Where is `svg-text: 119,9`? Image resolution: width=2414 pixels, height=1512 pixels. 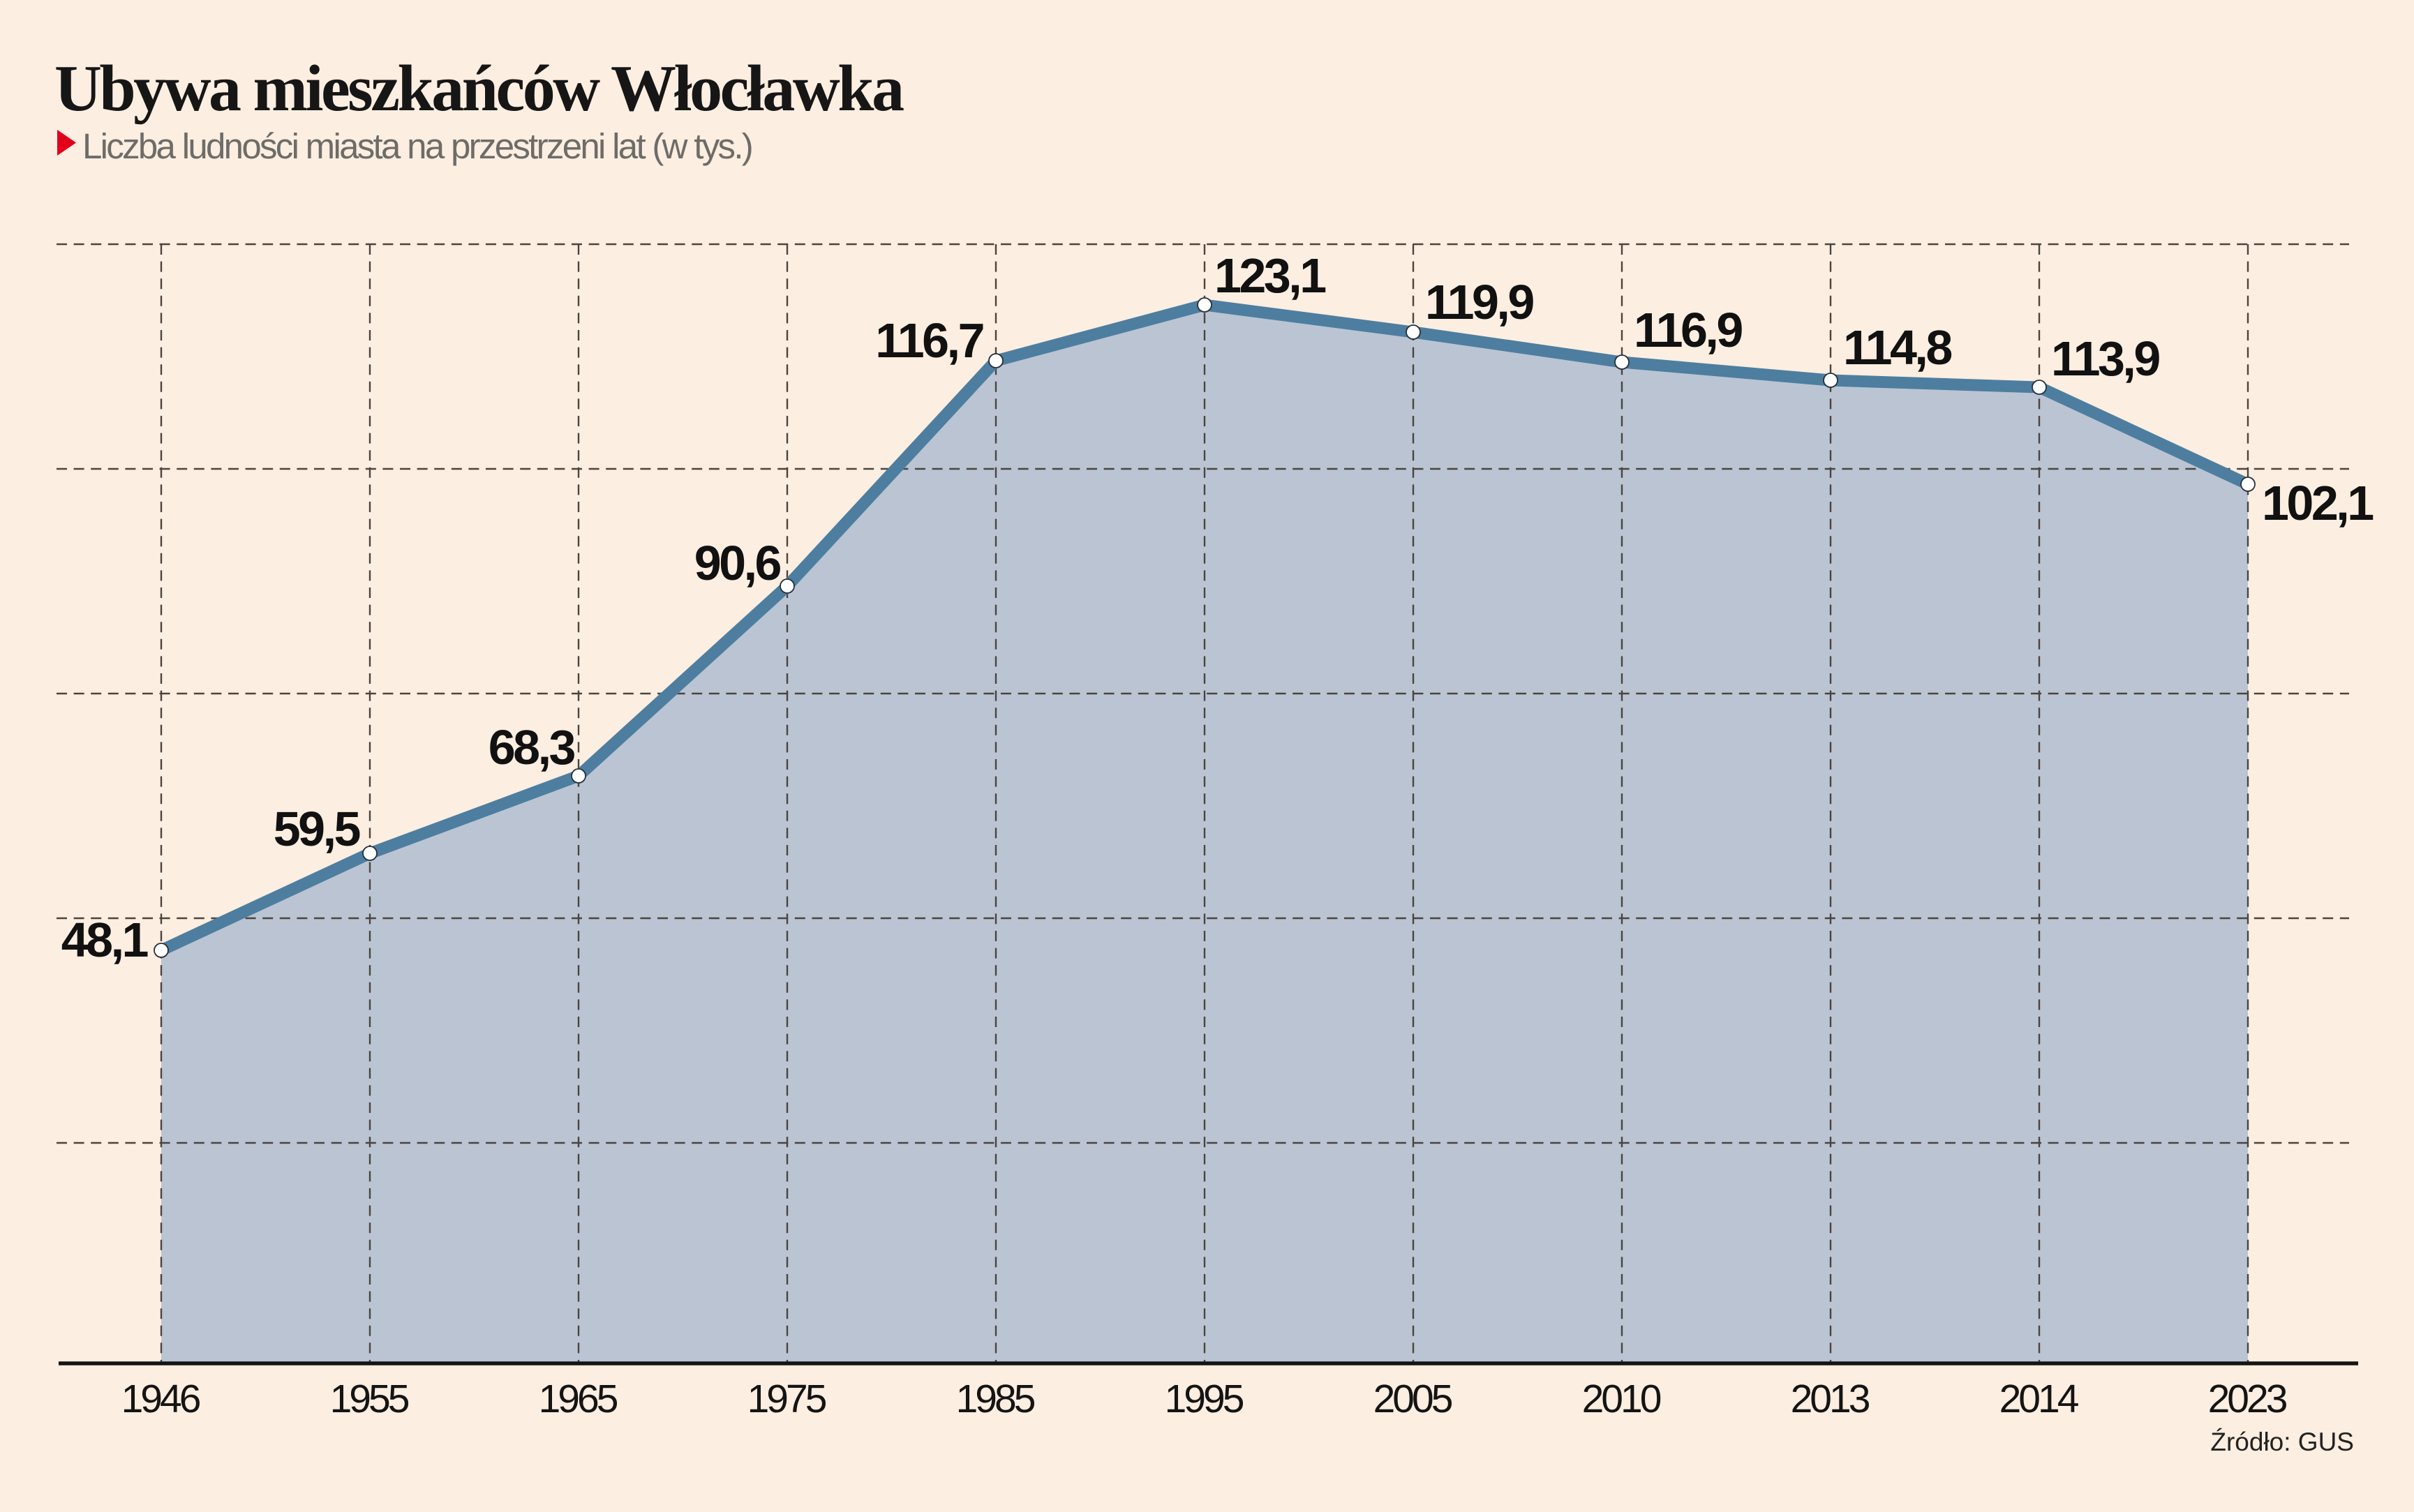
svg-text: 119,9 is located at coordinates (1479, 302).